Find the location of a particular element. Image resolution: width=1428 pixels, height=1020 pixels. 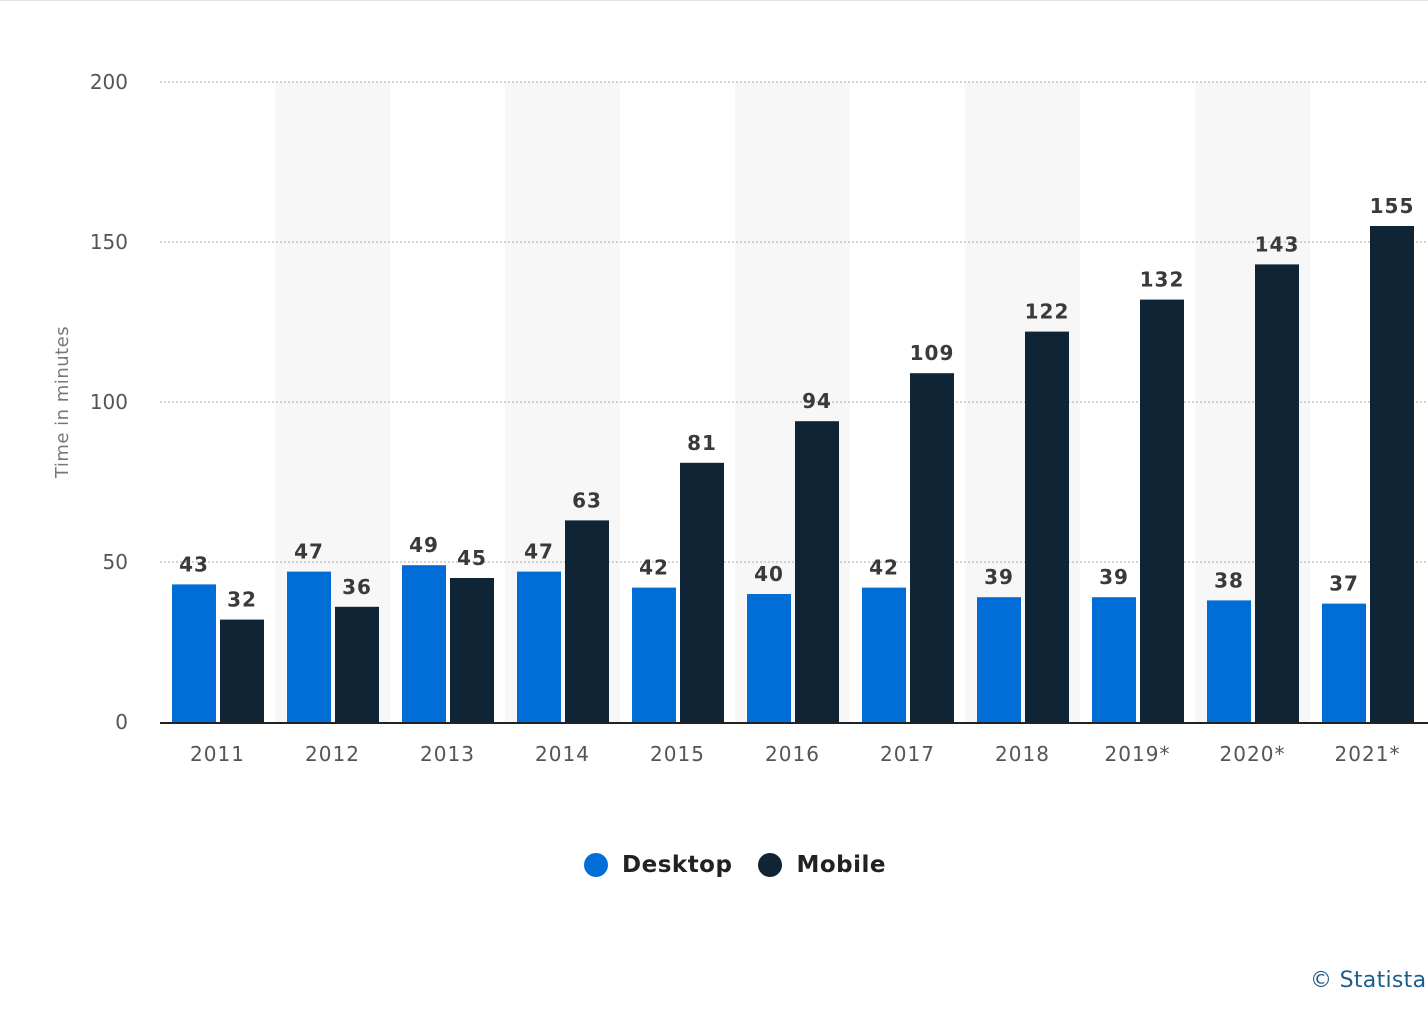

bar-desktop-2021* is located at coordinates (1344, 662).